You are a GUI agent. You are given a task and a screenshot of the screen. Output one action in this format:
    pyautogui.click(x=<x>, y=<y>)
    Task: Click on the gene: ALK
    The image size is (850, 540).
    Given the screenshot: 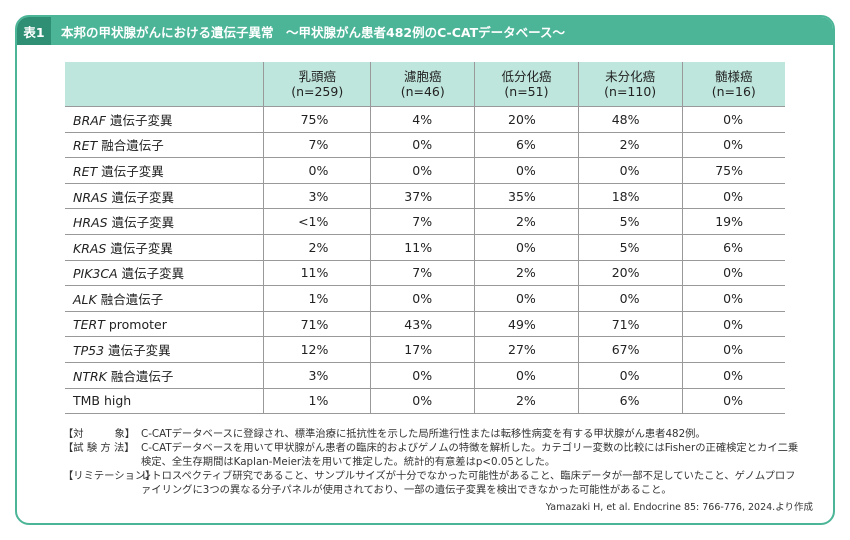 What is the action you would take?
    pyautogui.click(x=85, y=299)
    